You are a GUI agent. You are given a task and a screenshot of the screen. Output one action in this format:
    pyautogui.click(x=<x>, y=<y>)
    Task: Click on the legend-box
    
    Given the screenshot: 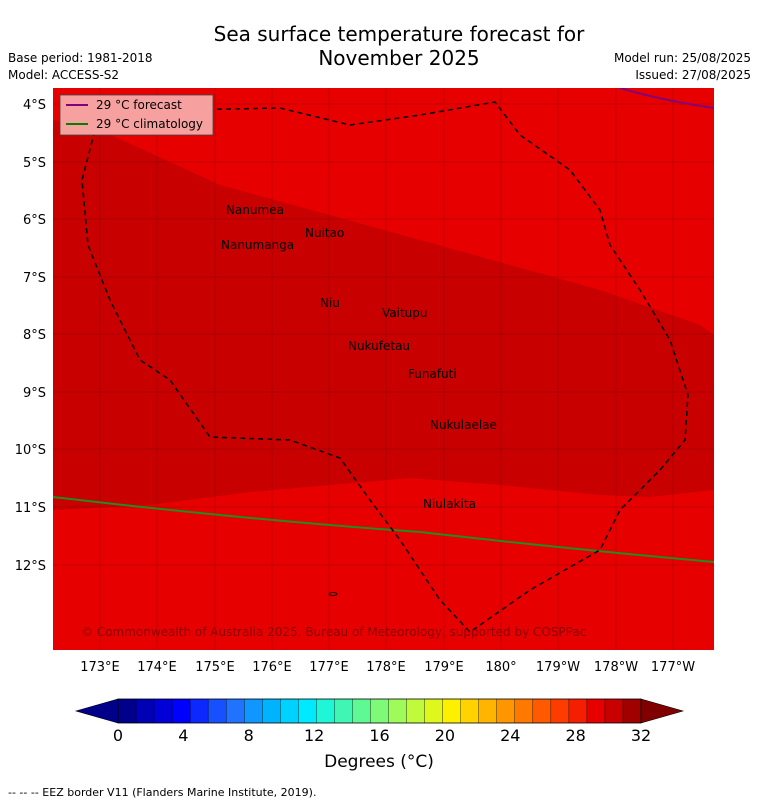 What is the action you would take?
    pyautogui.click(x=136, y=115)
    